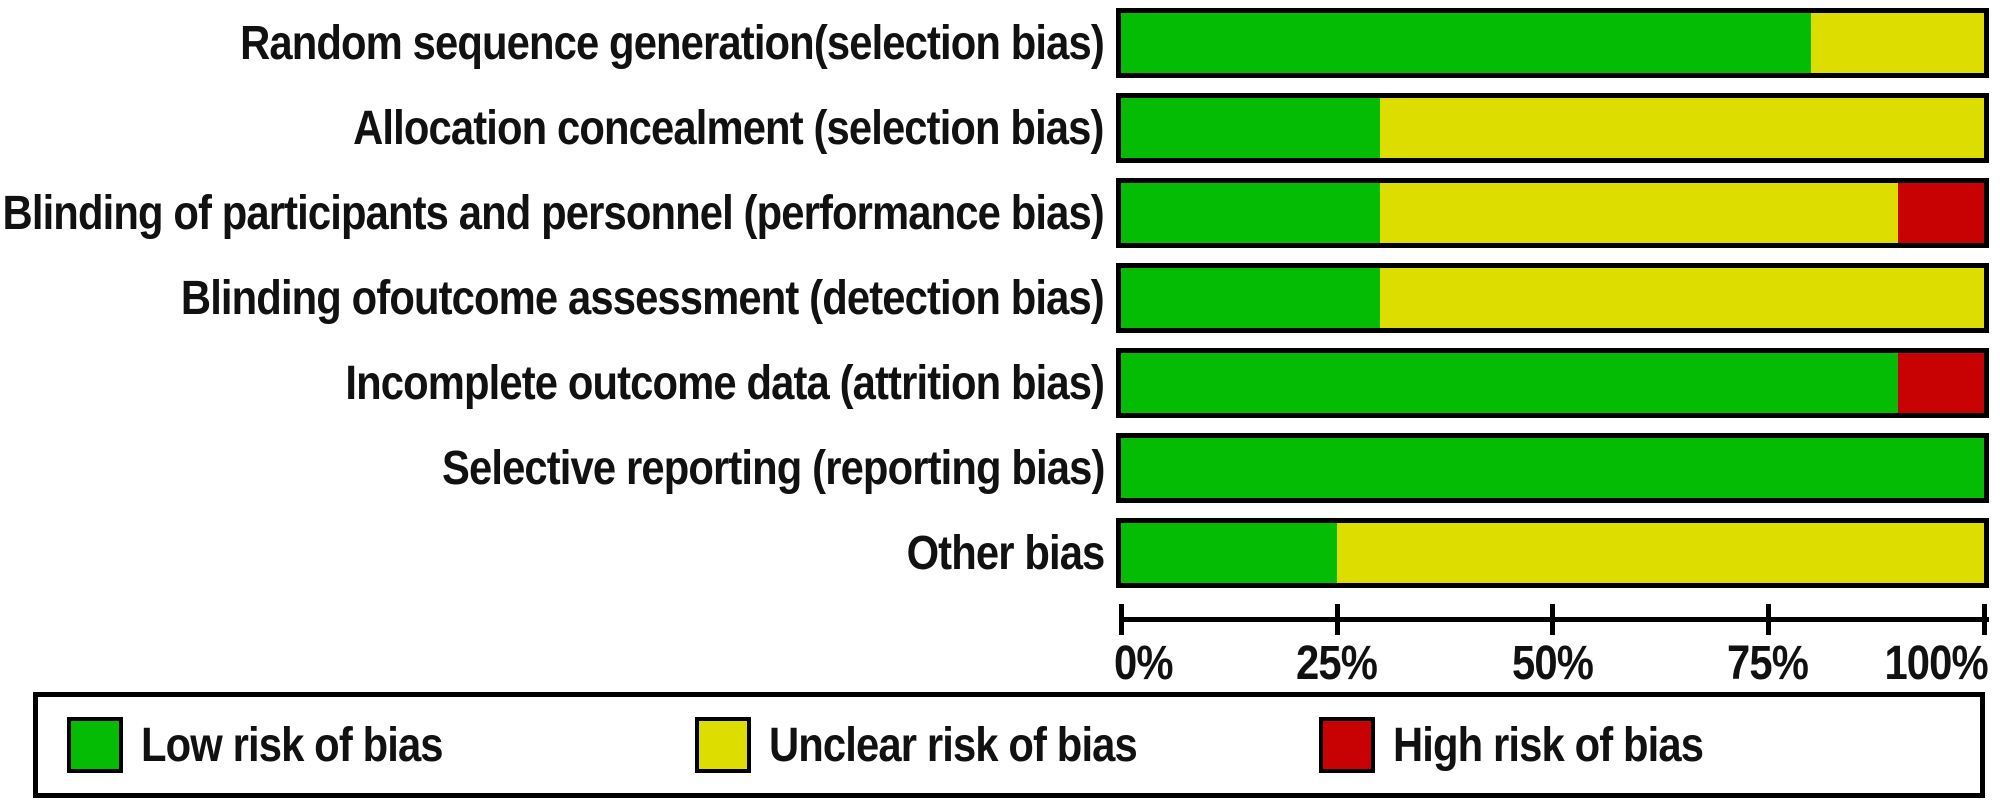 The height and width of the screenshot is (807, 2000). Describe the element at coordinates (725, 383) in the screenshot. I see `category-label-text: Incomplete outcome data (attrition bias)` at that location.